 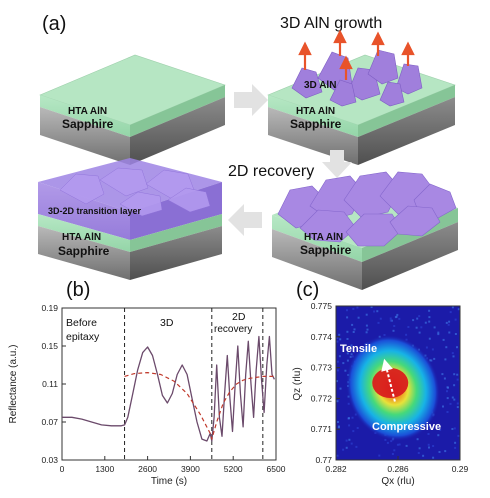 I want to click on transition-islands, so click(x=135, y=192).